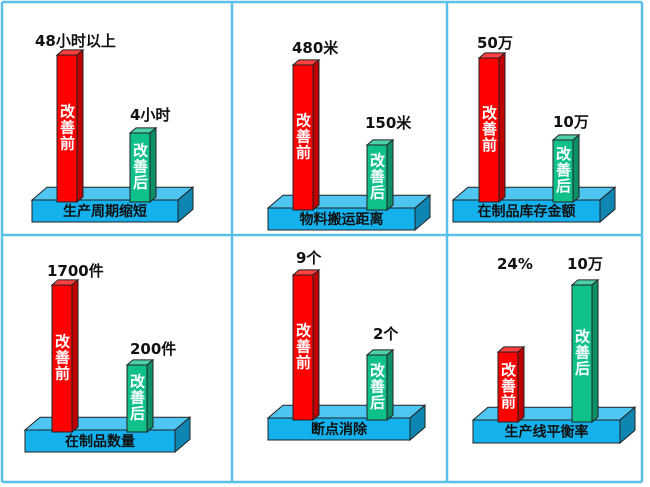  I want to click on bar-value-label: 200件, so click(153, 349).